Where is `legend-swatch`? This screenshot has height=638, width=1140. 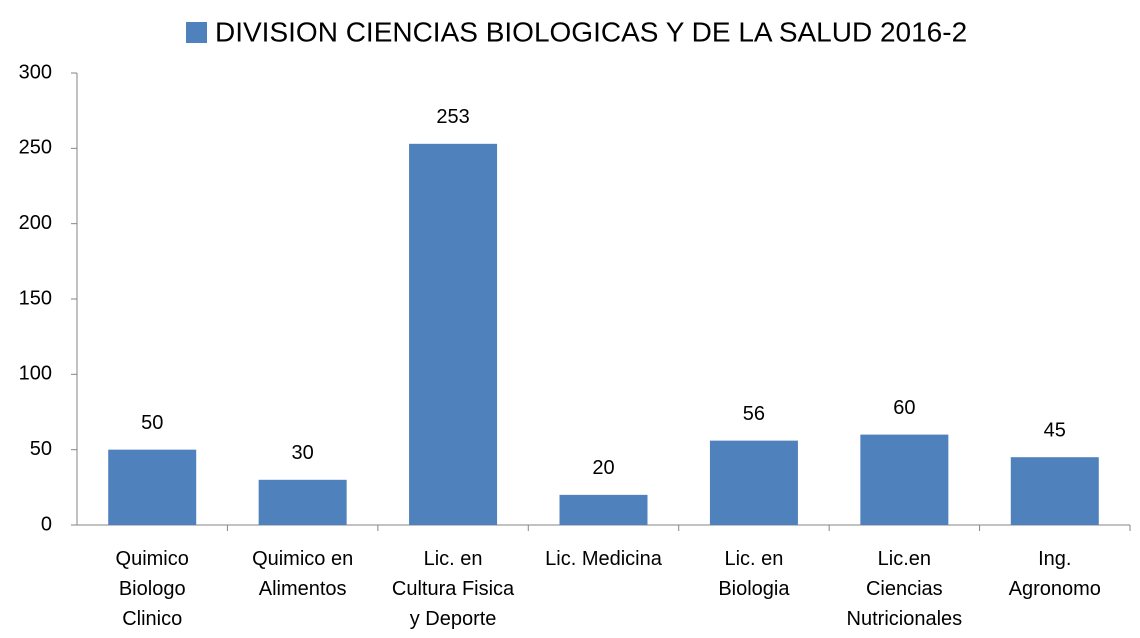 legend-swatch is located at coordinates (196, 32).